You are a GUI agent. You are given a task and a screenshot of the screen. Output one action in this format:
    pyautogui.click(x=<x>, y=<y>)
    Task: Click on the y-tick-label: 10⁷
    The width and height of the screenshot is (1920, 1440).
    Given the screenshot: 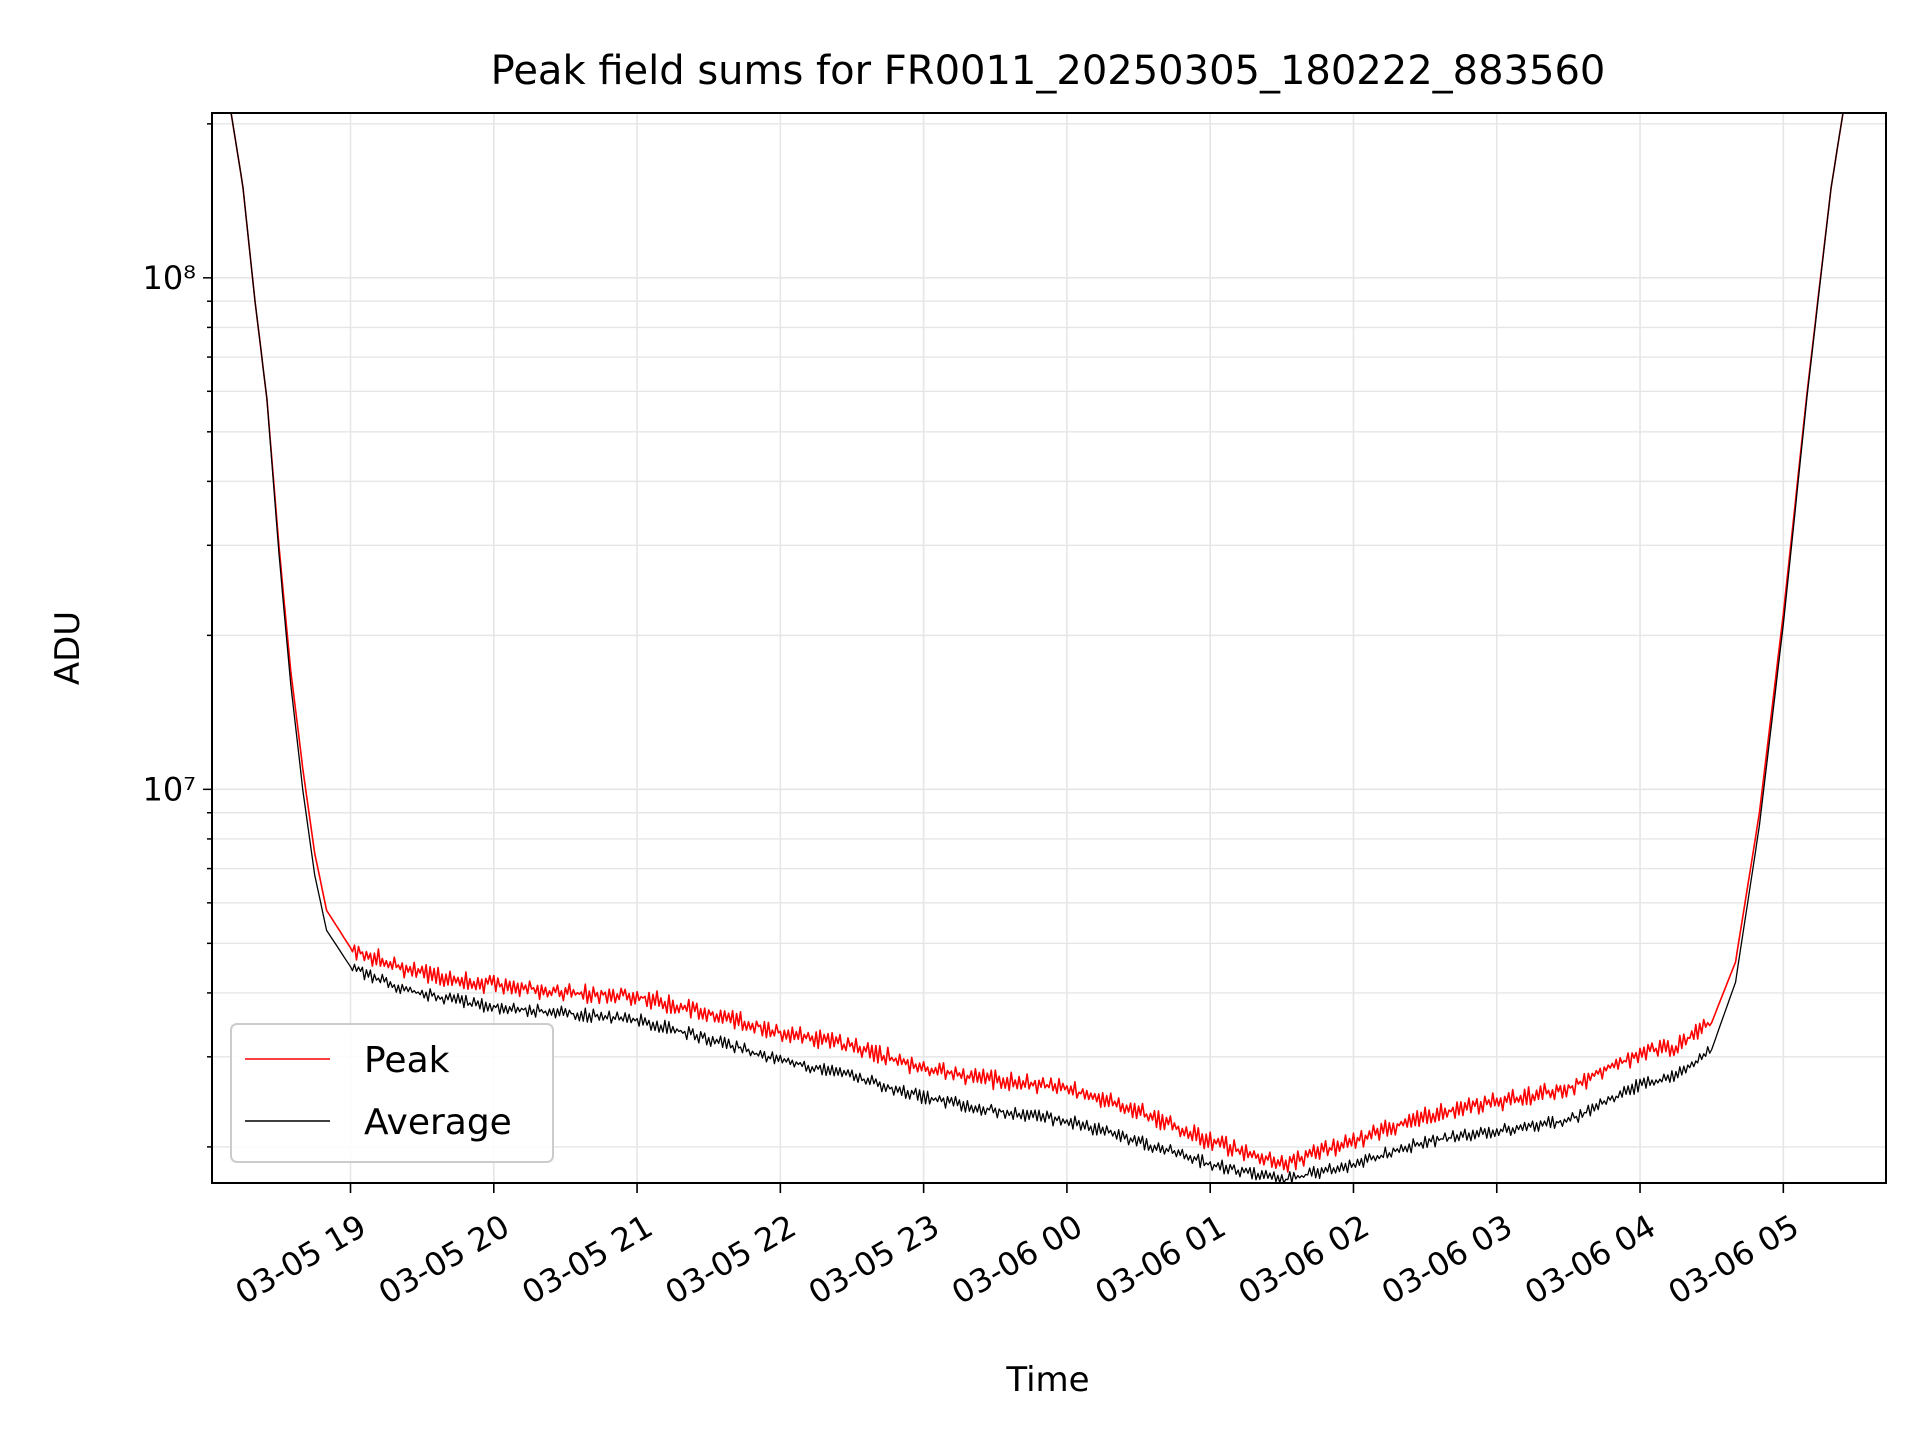 What is the action you would take?
    pyautogui.click(x=169, y=789)
    